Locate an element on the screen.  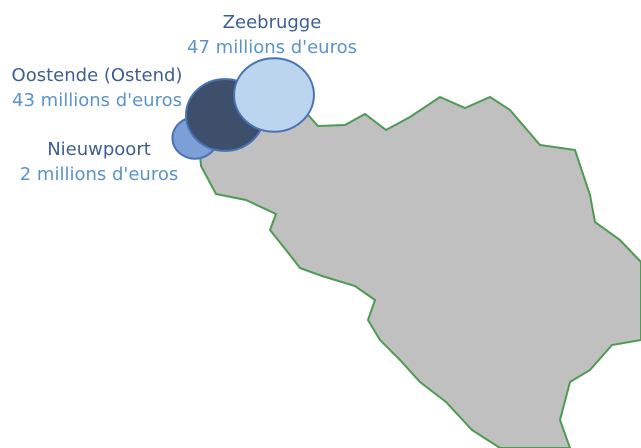
port-value: 2 millions d'euros is located at coordinates (99, 174).